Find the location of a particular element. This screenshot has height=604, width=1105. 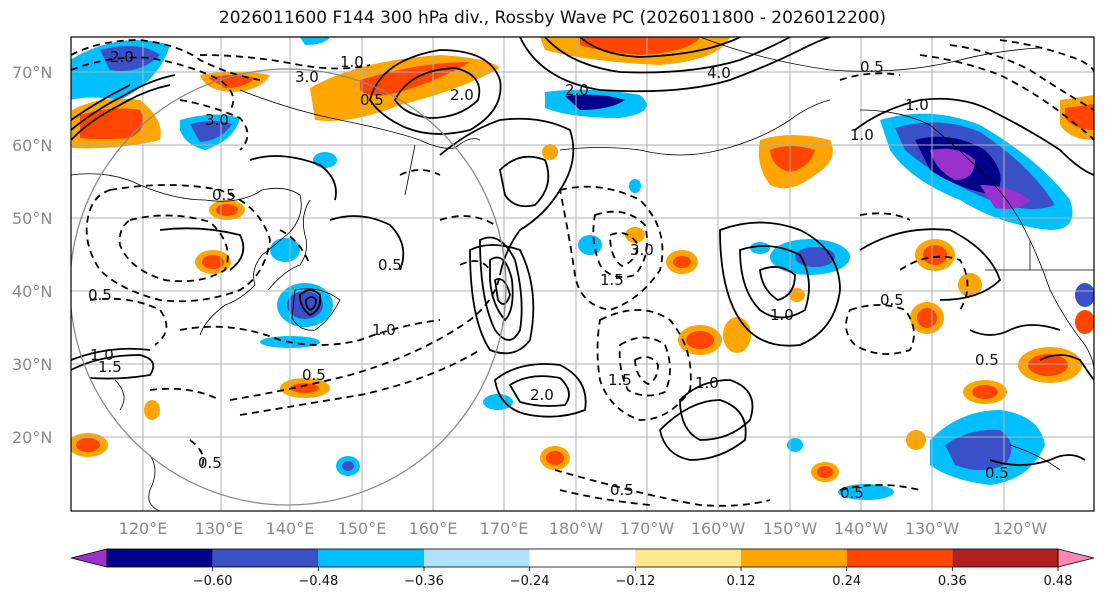

lon-label: 140°E is located at coordinates (290, 528).